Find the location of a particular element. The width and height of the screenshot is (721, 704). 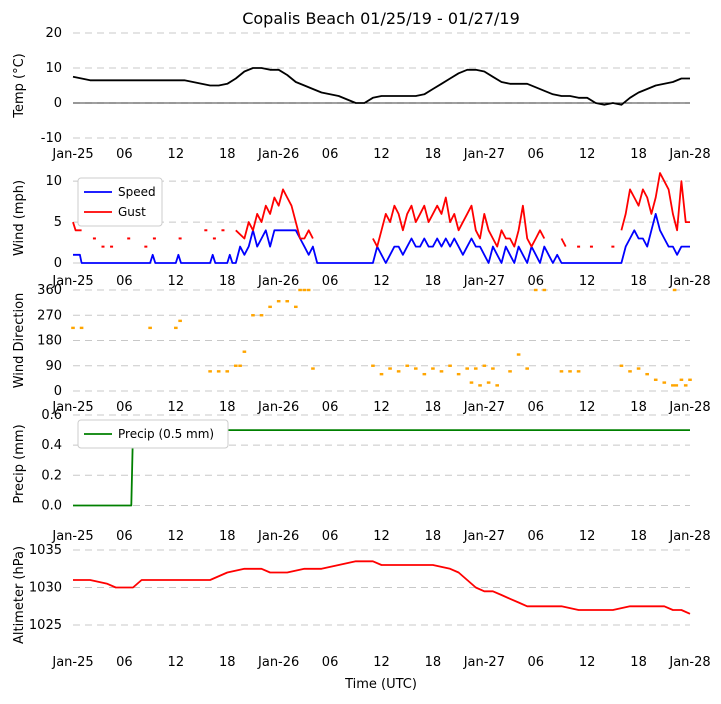

y-tick-label: 10 is located at coordinates (53, 68).